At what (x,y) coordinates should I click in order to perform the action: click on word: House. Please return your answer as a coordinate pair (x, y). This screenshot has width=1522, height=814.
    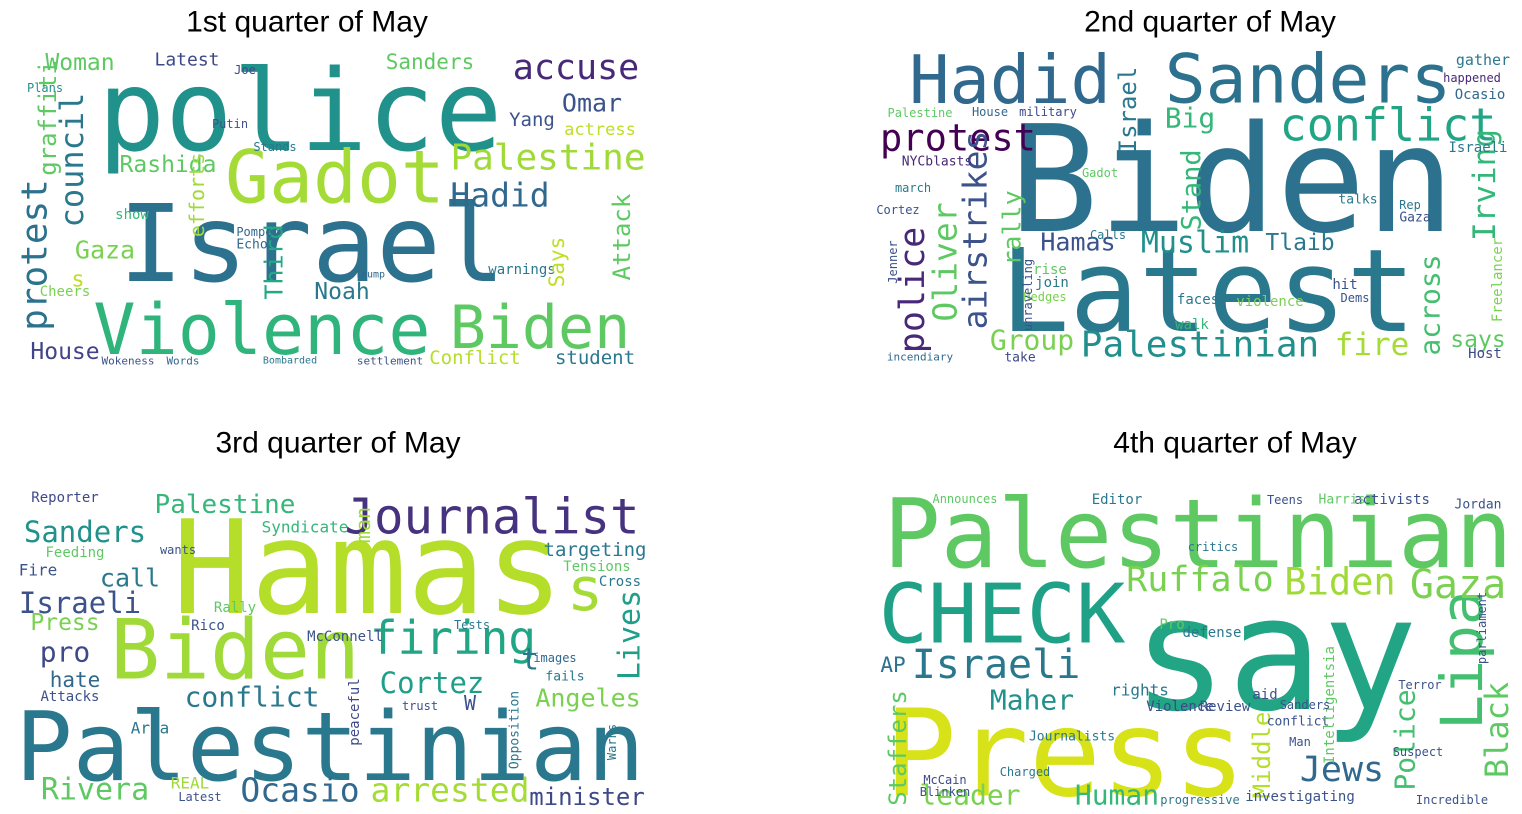
    Looking at the image, I should click on (990, 112).